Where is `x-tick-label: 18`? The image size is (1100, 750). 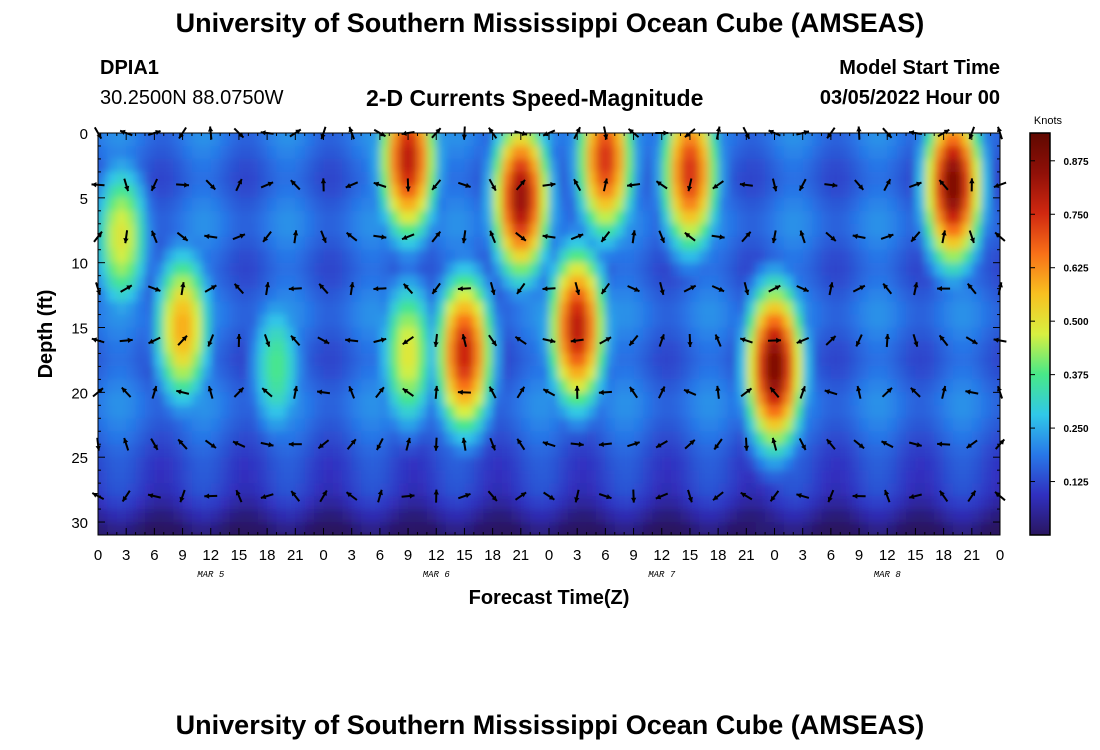 x-tick-label: 18 is located at coordinates (718, 555).